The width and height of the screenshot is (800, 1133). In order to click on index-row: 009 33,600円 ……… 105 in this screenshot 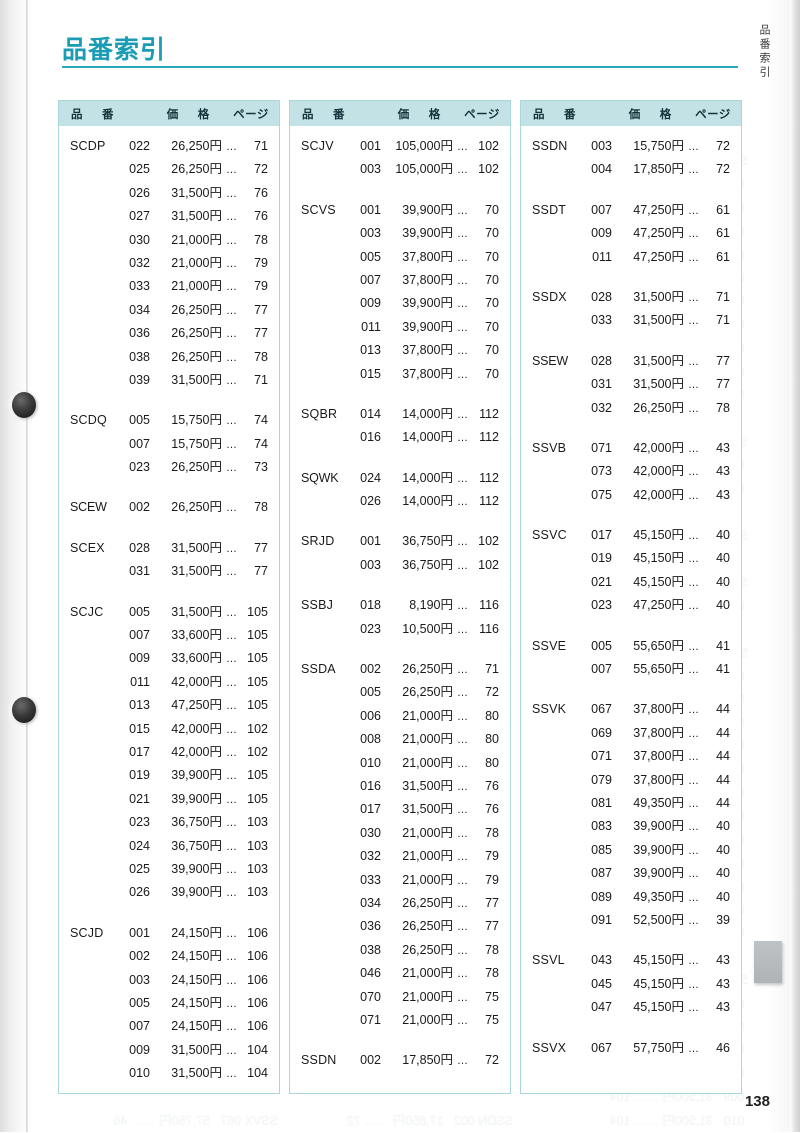, I will do `click(169, 658)`.